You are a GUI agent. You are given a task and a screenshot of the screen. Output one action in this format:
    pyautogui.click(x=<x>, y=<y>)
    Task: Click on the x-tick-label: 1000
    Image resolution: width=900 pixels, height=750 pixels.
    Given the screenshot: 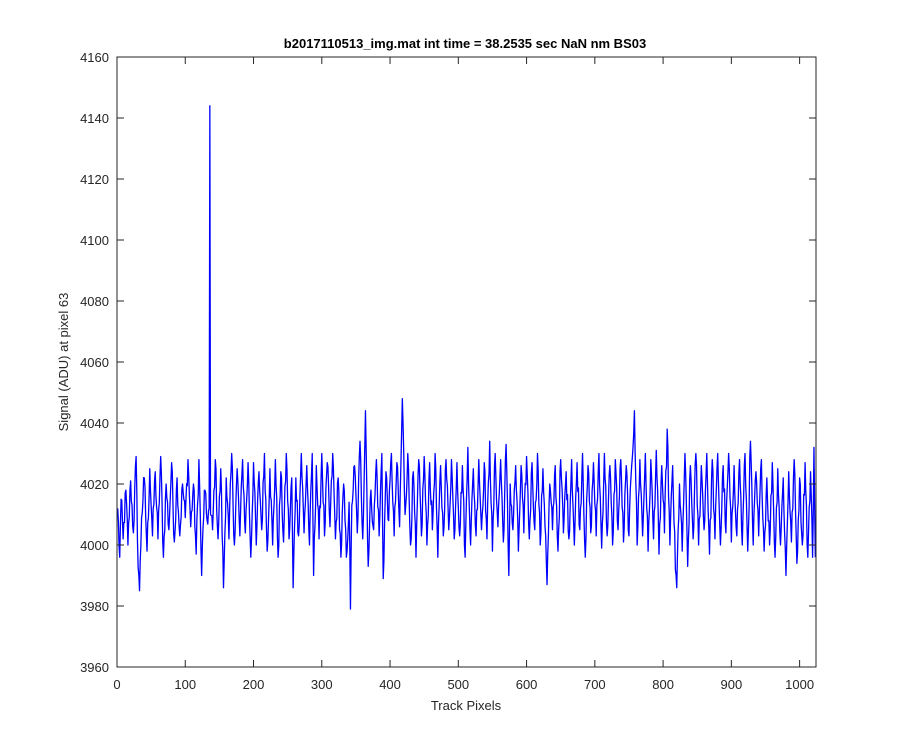 What is the action you would take?
    pyautogui.click(x=799, y=684)
    